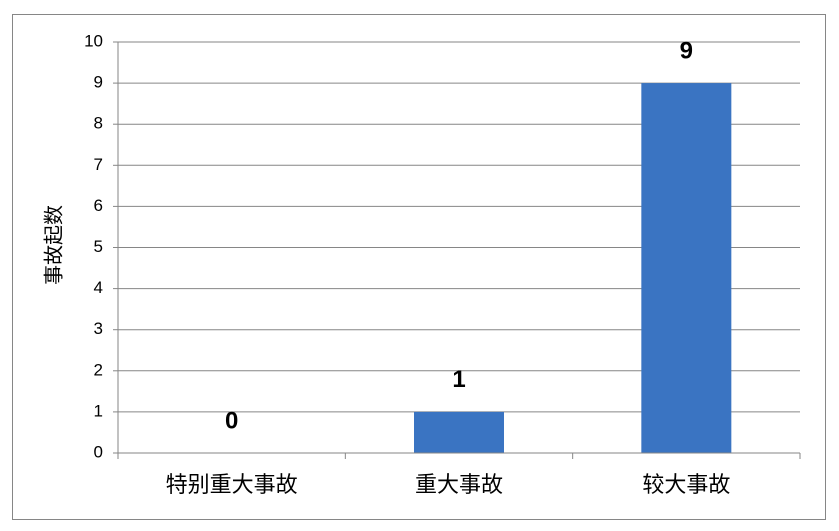 Image resolution: width=839 pixels, height=531 pixels. I want to click on x-tick-label: 重大事故, so click(459, 484).